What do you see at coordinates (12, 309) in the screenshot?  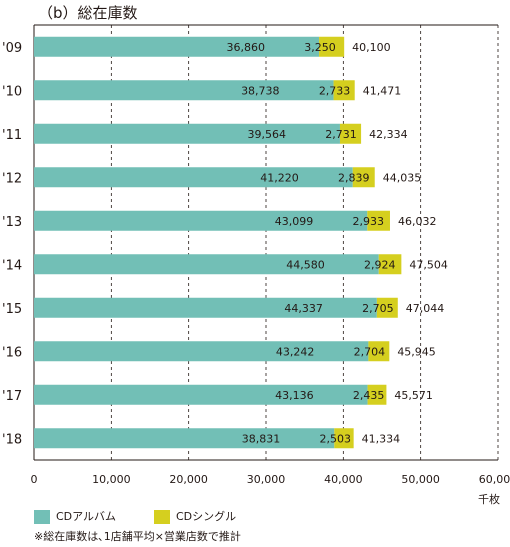 I see `y-category-label: '15` at bounding box center [12, 309].